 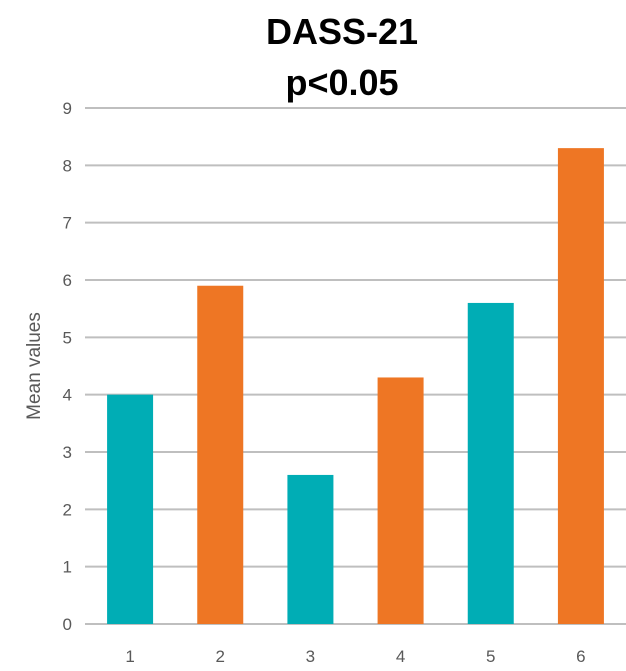 I want to click on x-tick-label: 4, so click(x=400, y=656).